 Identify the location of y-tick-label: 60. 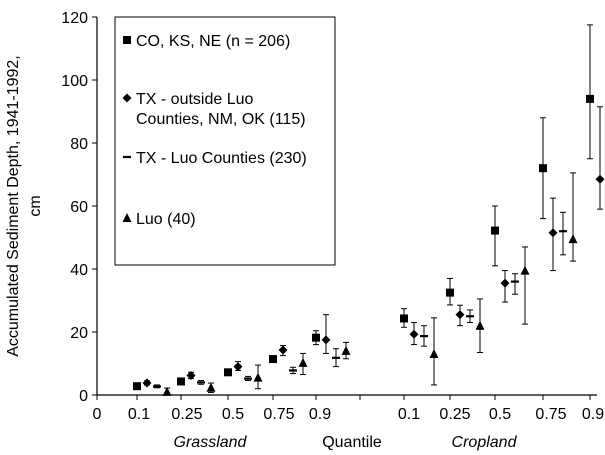
(79, 207).